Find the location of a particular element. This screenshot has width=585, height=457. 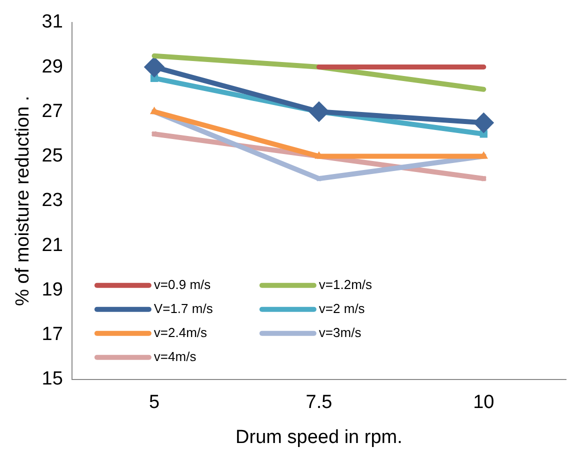

legend-label: v=4m/s is located at coordinates (175, 356).